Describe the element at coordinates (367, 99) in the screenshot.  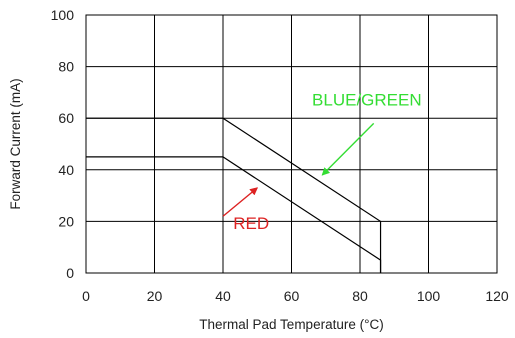
I see `annotation-label-blue-green: BLUE/GREEN` at that location.